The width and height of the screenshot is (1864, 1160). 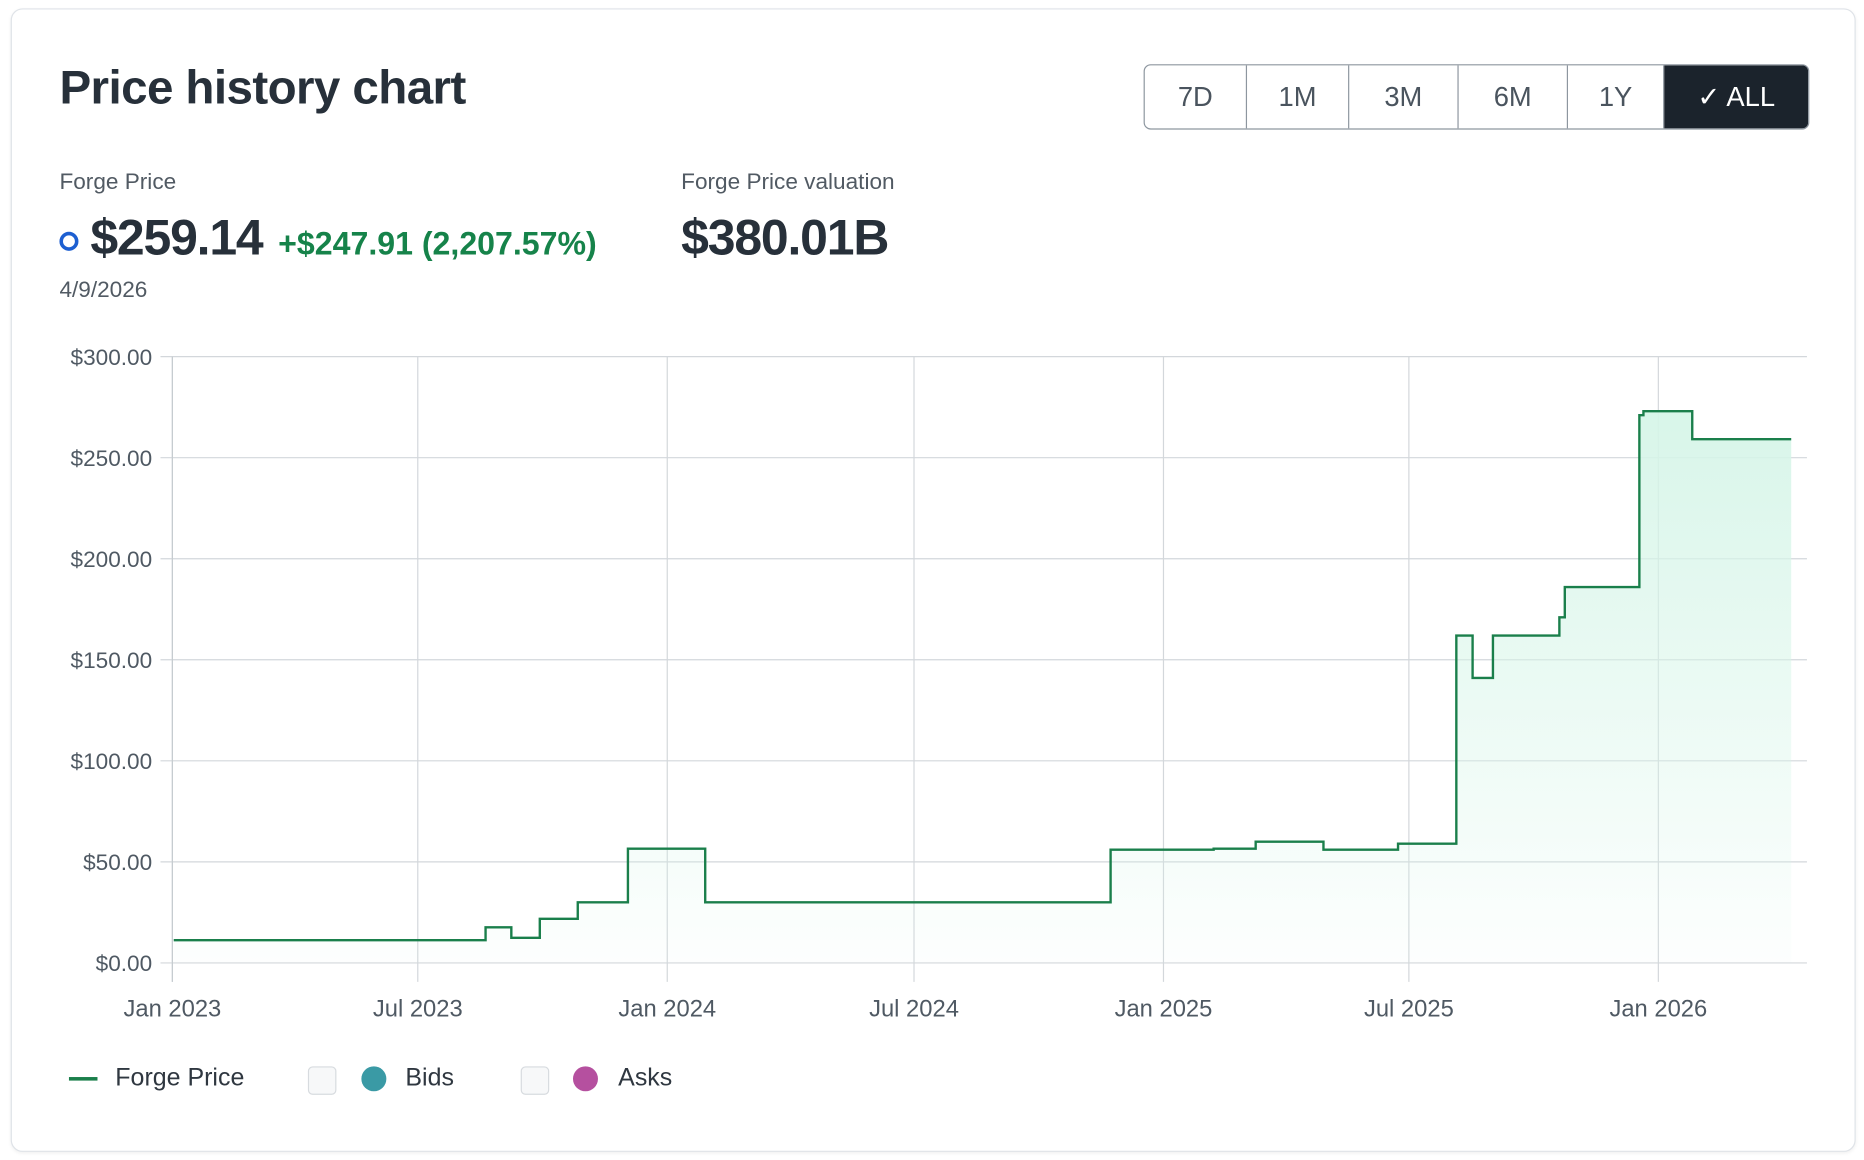 I want to click on current-price: $259.14, so click(x=176, y=237).